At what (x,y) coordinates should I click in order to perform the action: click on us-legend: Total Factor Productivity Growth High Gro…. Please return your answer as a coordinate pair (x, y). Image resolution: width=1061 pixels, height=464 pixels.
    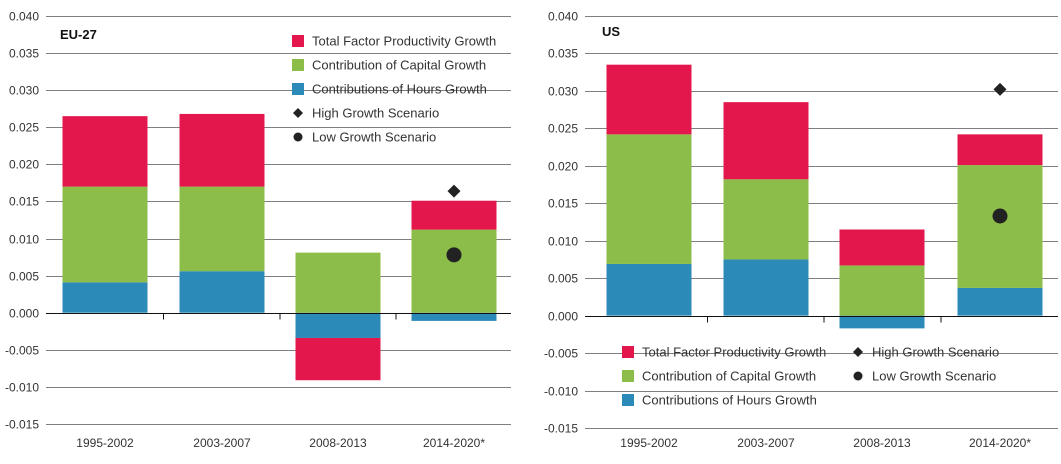
    Looking at the image, I should click on (810, 376).